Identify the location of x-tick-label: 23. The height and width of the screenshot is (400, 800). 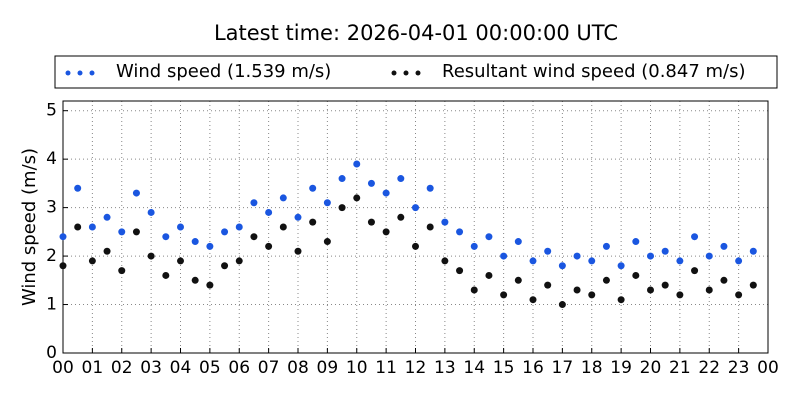
(739, 368).